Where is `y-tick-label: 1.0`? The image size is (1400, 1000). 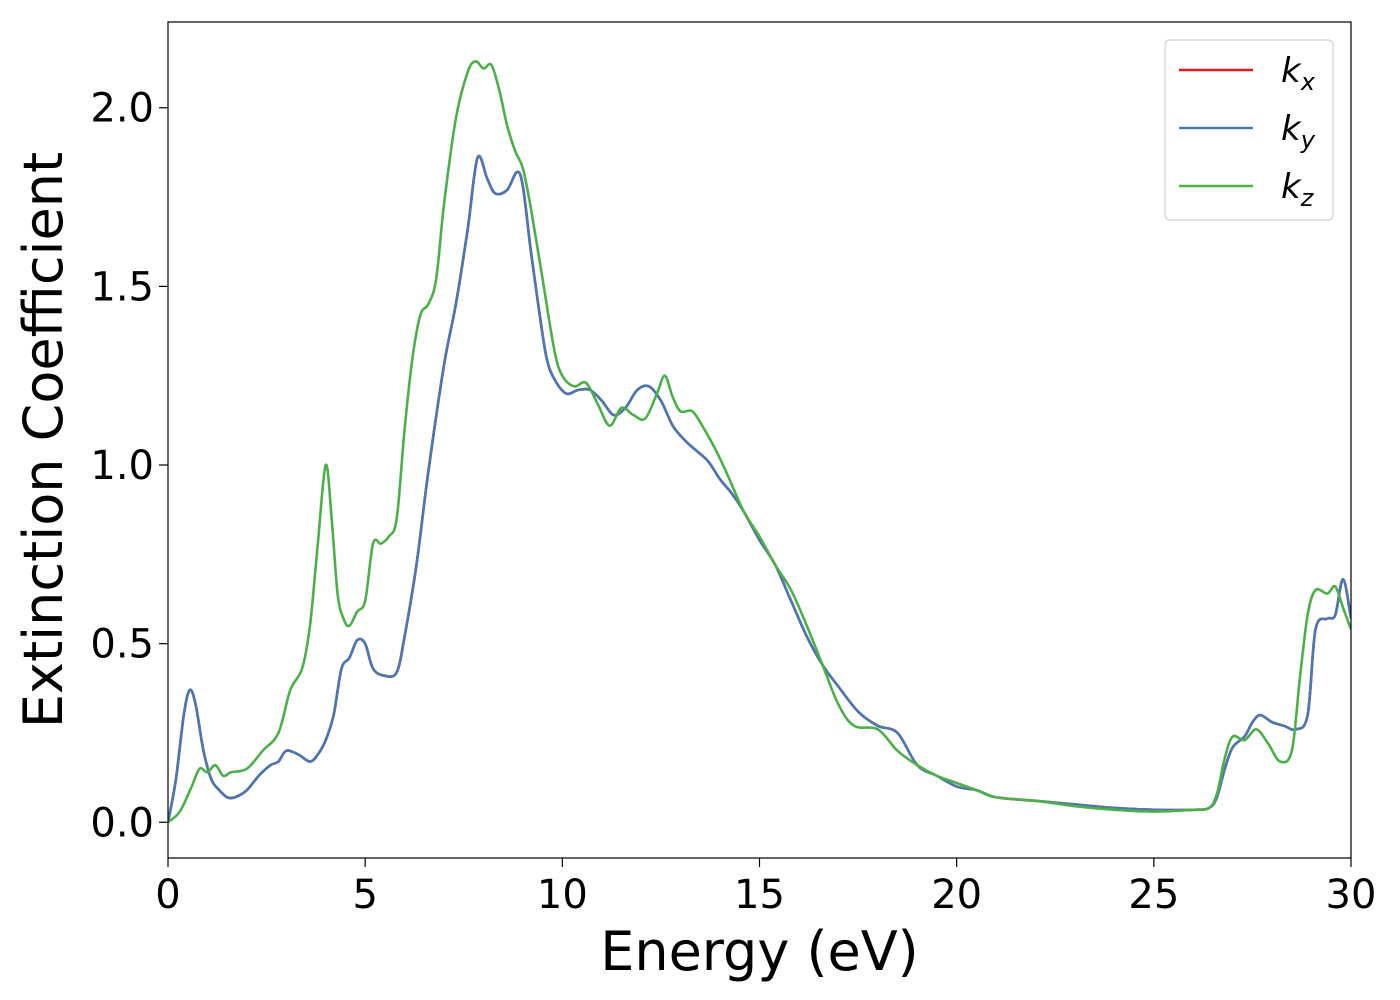
y-tick-label: 1.0 is located at coordinates (122, 466).